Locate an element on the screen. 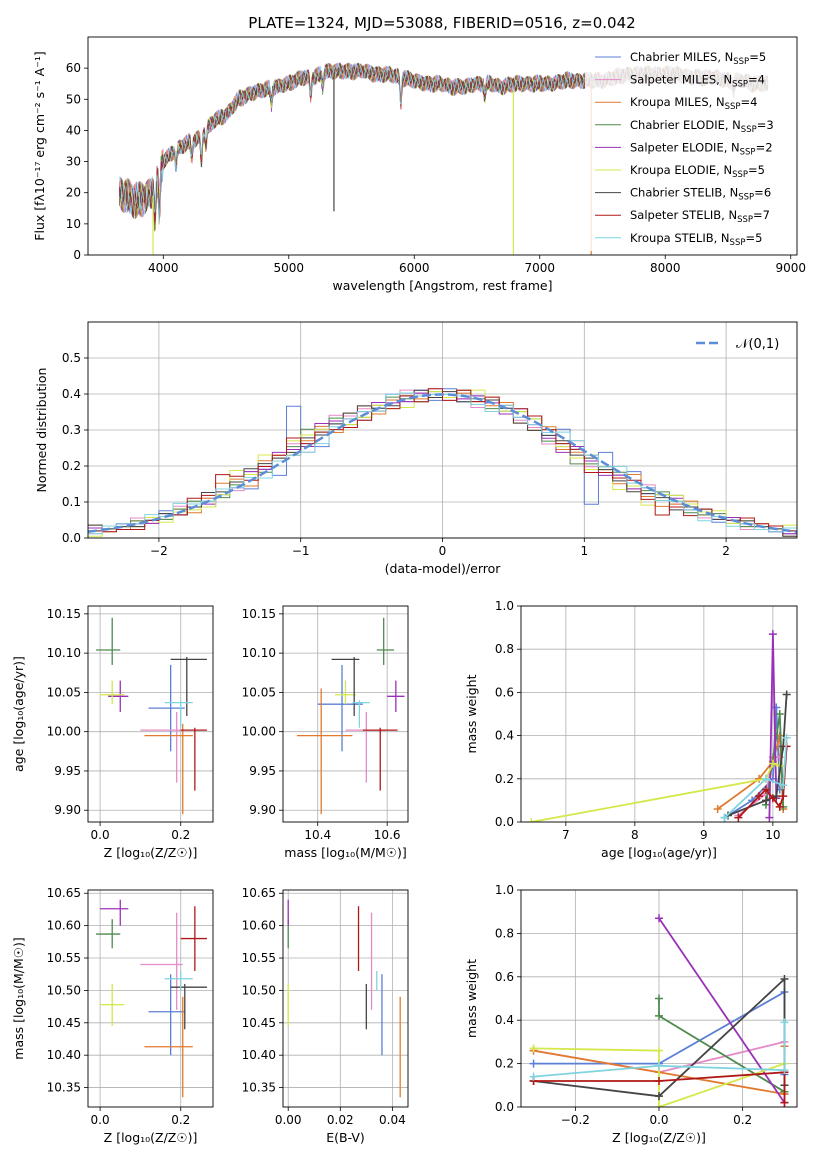 The width and height of the screenshot is (819, 1170). ticks: 7 8 9 10 0.0 0.2 0.4 0.6 0.8 1.0 is located at coordinates (638, 720).